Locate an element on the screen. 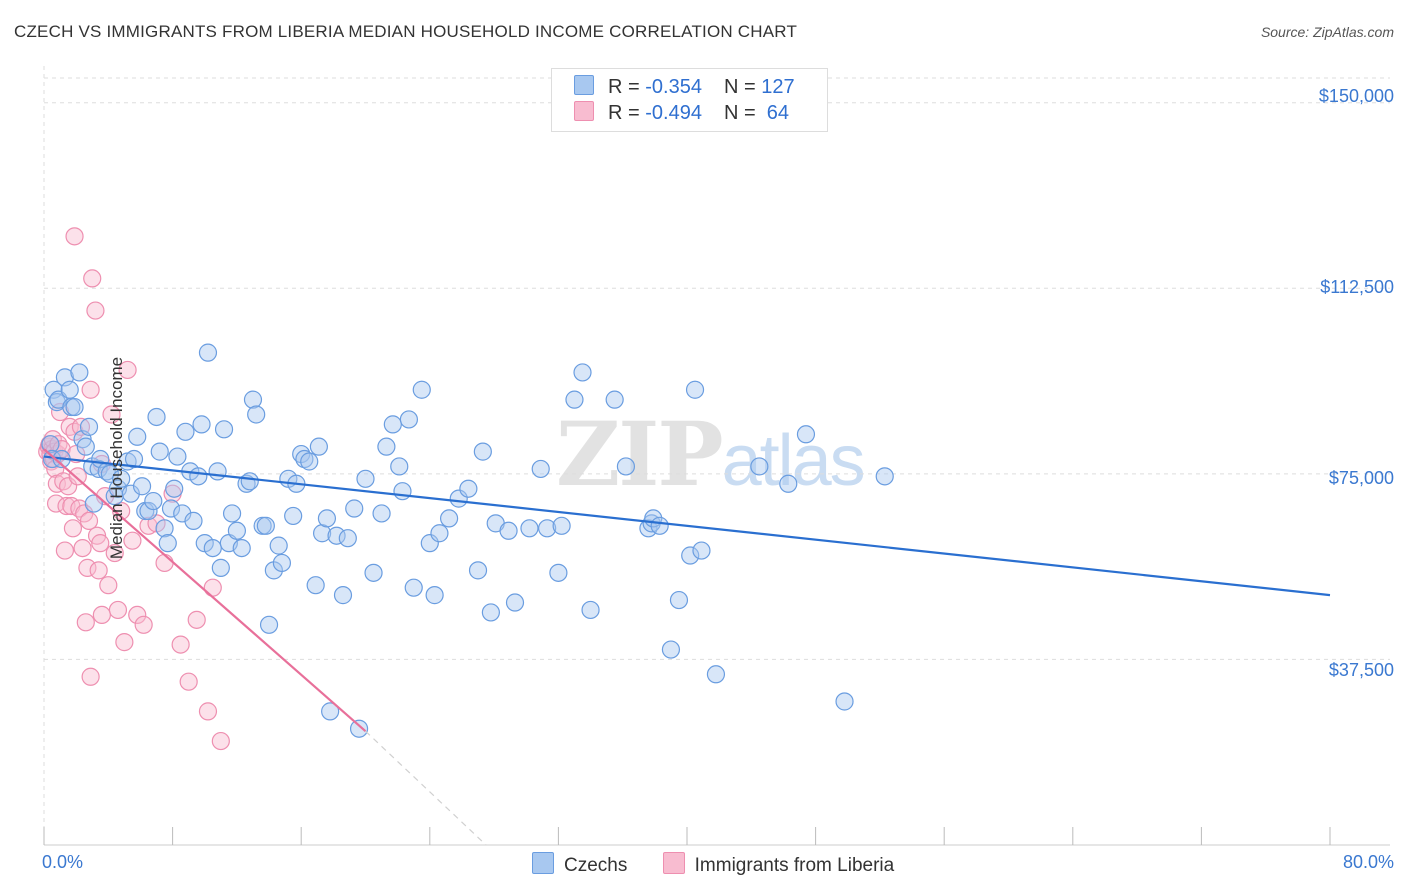 This screenshot has width=1406, height=892. legend-item-liberia: Immigrants from Liberia is located at coordinates (778, 864).